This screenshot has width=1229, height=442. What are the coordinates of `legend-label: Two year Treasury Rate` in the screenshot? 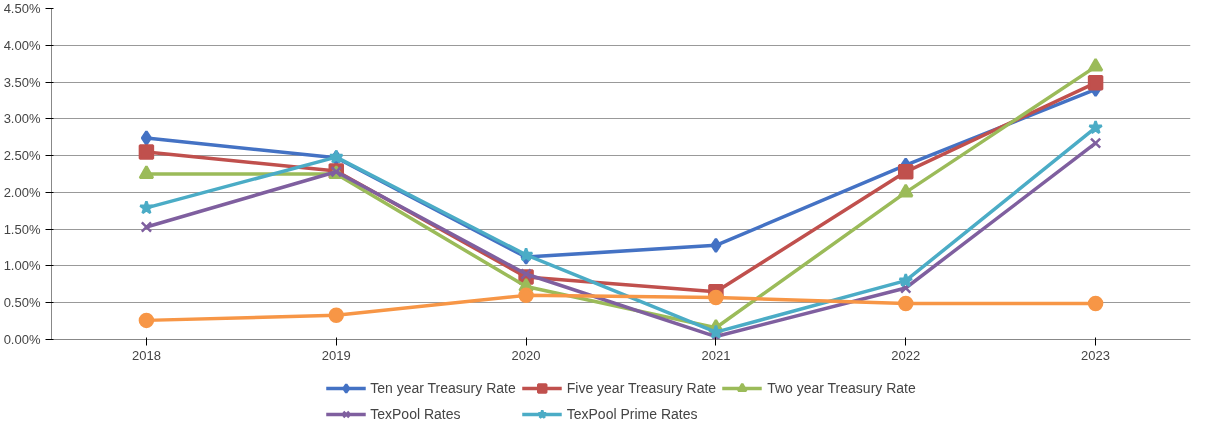 It's located at (841, 388).